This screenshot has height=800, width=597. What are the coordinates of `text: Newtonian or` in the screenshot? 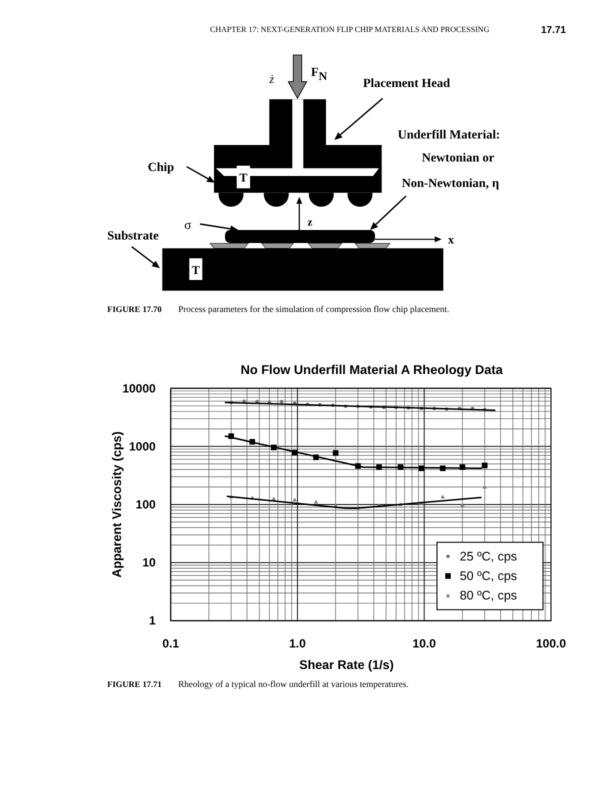 It's located at (458, 157).